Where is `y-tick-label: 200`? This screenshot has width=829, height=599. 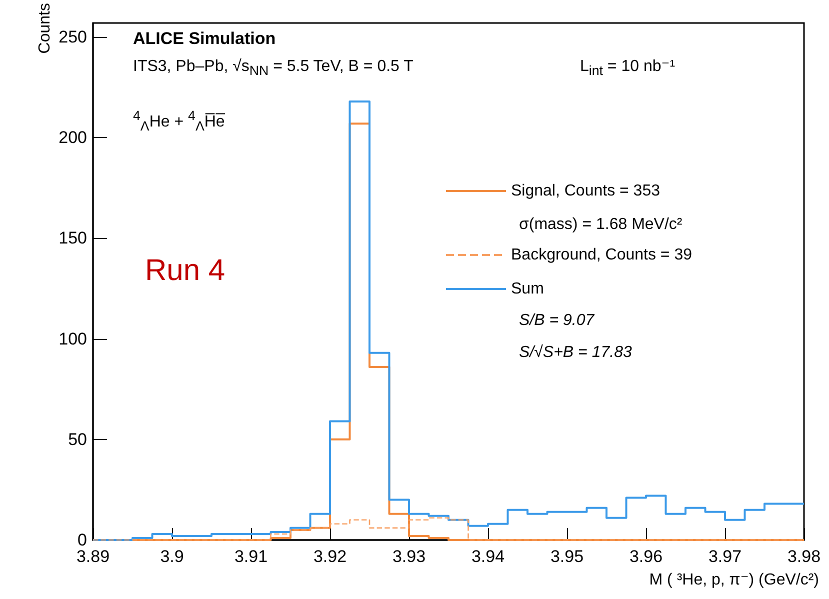 y-tick-label: 200 is located at coordinates (72, 138).